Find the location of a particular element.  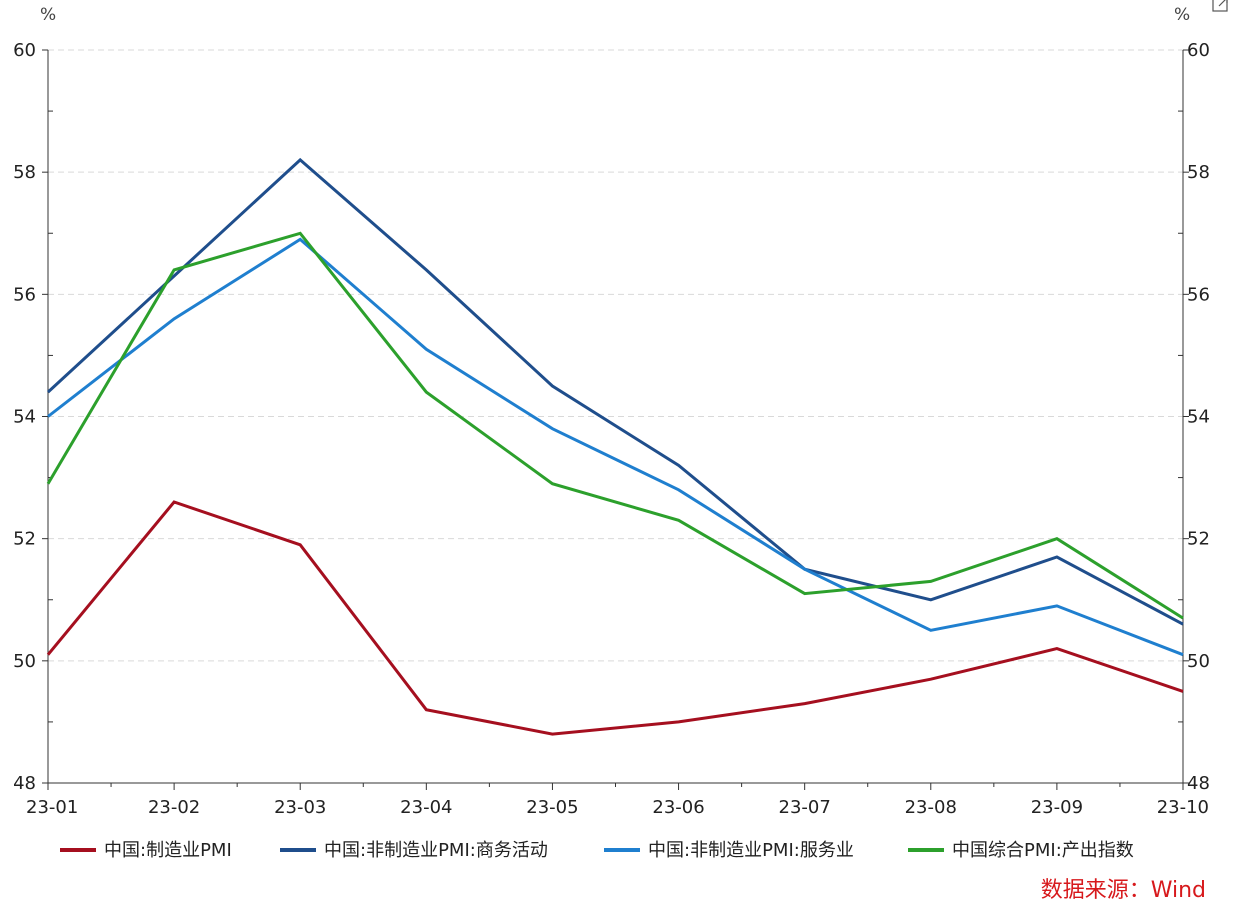

x-tick-label: 23-02 is located at coordinates (174, 807).